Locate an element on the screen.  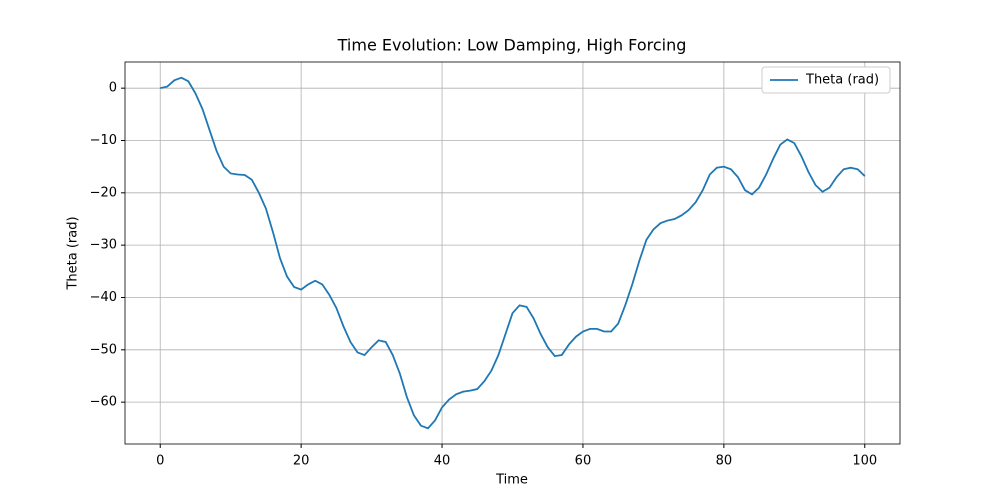
y-tick-label: 0 is located at coordinates (113, 88).